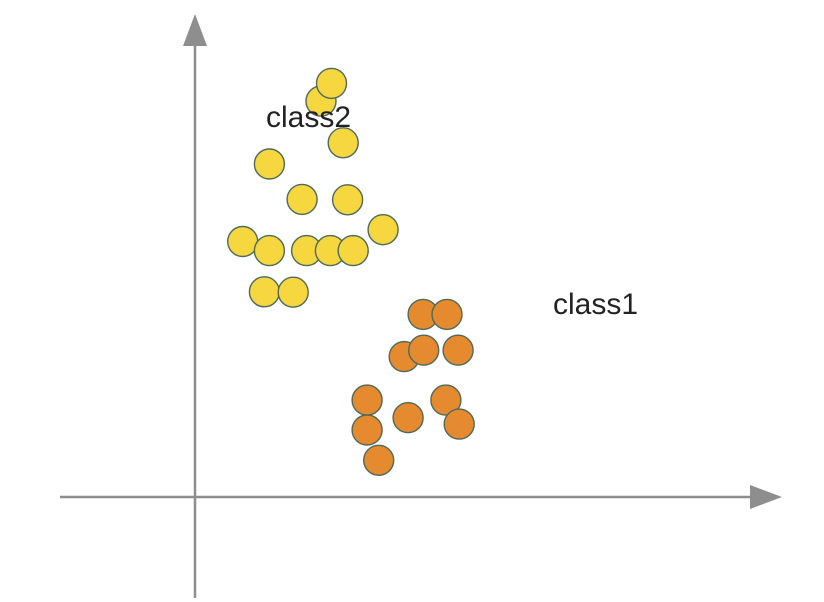 This screenshot has width=824, height=602. I want to click on series-class1, so click(413, 387).